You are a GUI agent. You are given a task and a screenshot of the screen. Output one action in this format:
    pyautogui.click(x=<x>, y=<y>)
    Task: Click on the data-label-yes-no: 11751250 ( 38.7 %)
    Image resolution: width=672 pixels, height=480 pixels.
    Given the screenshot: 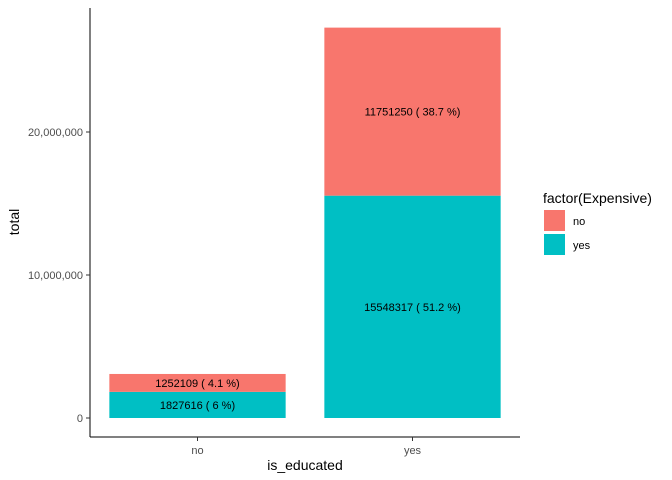 What is the action you would take?
    pyautogui.click(x=413, y=113)
    